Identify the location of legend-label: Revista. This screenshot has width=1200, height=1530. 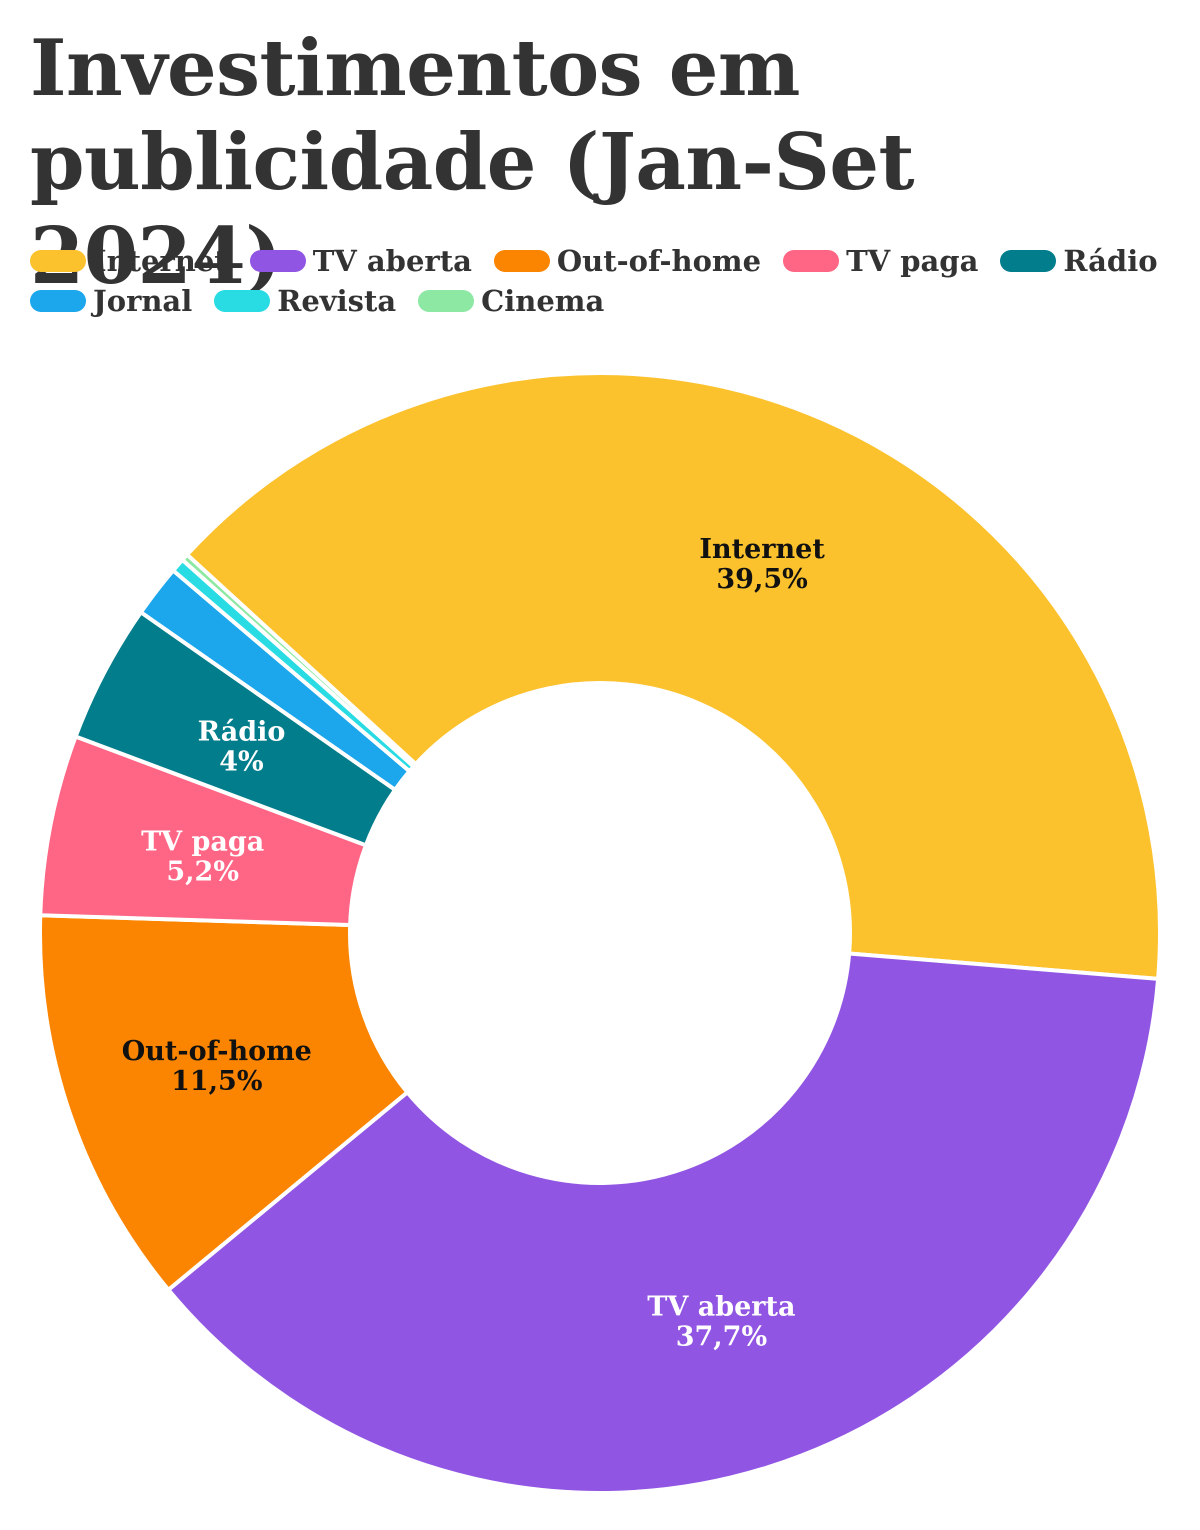
(337, 301).